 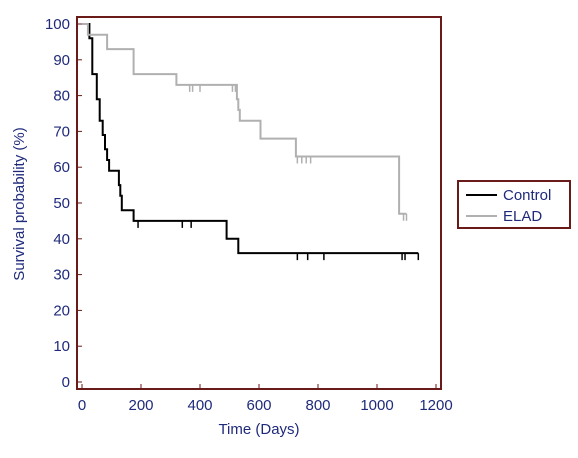 What do you see at coordinates (66, 382) in the screenshot?
I see `y-tick-label-0: 0` at bounding box center [66, 382].